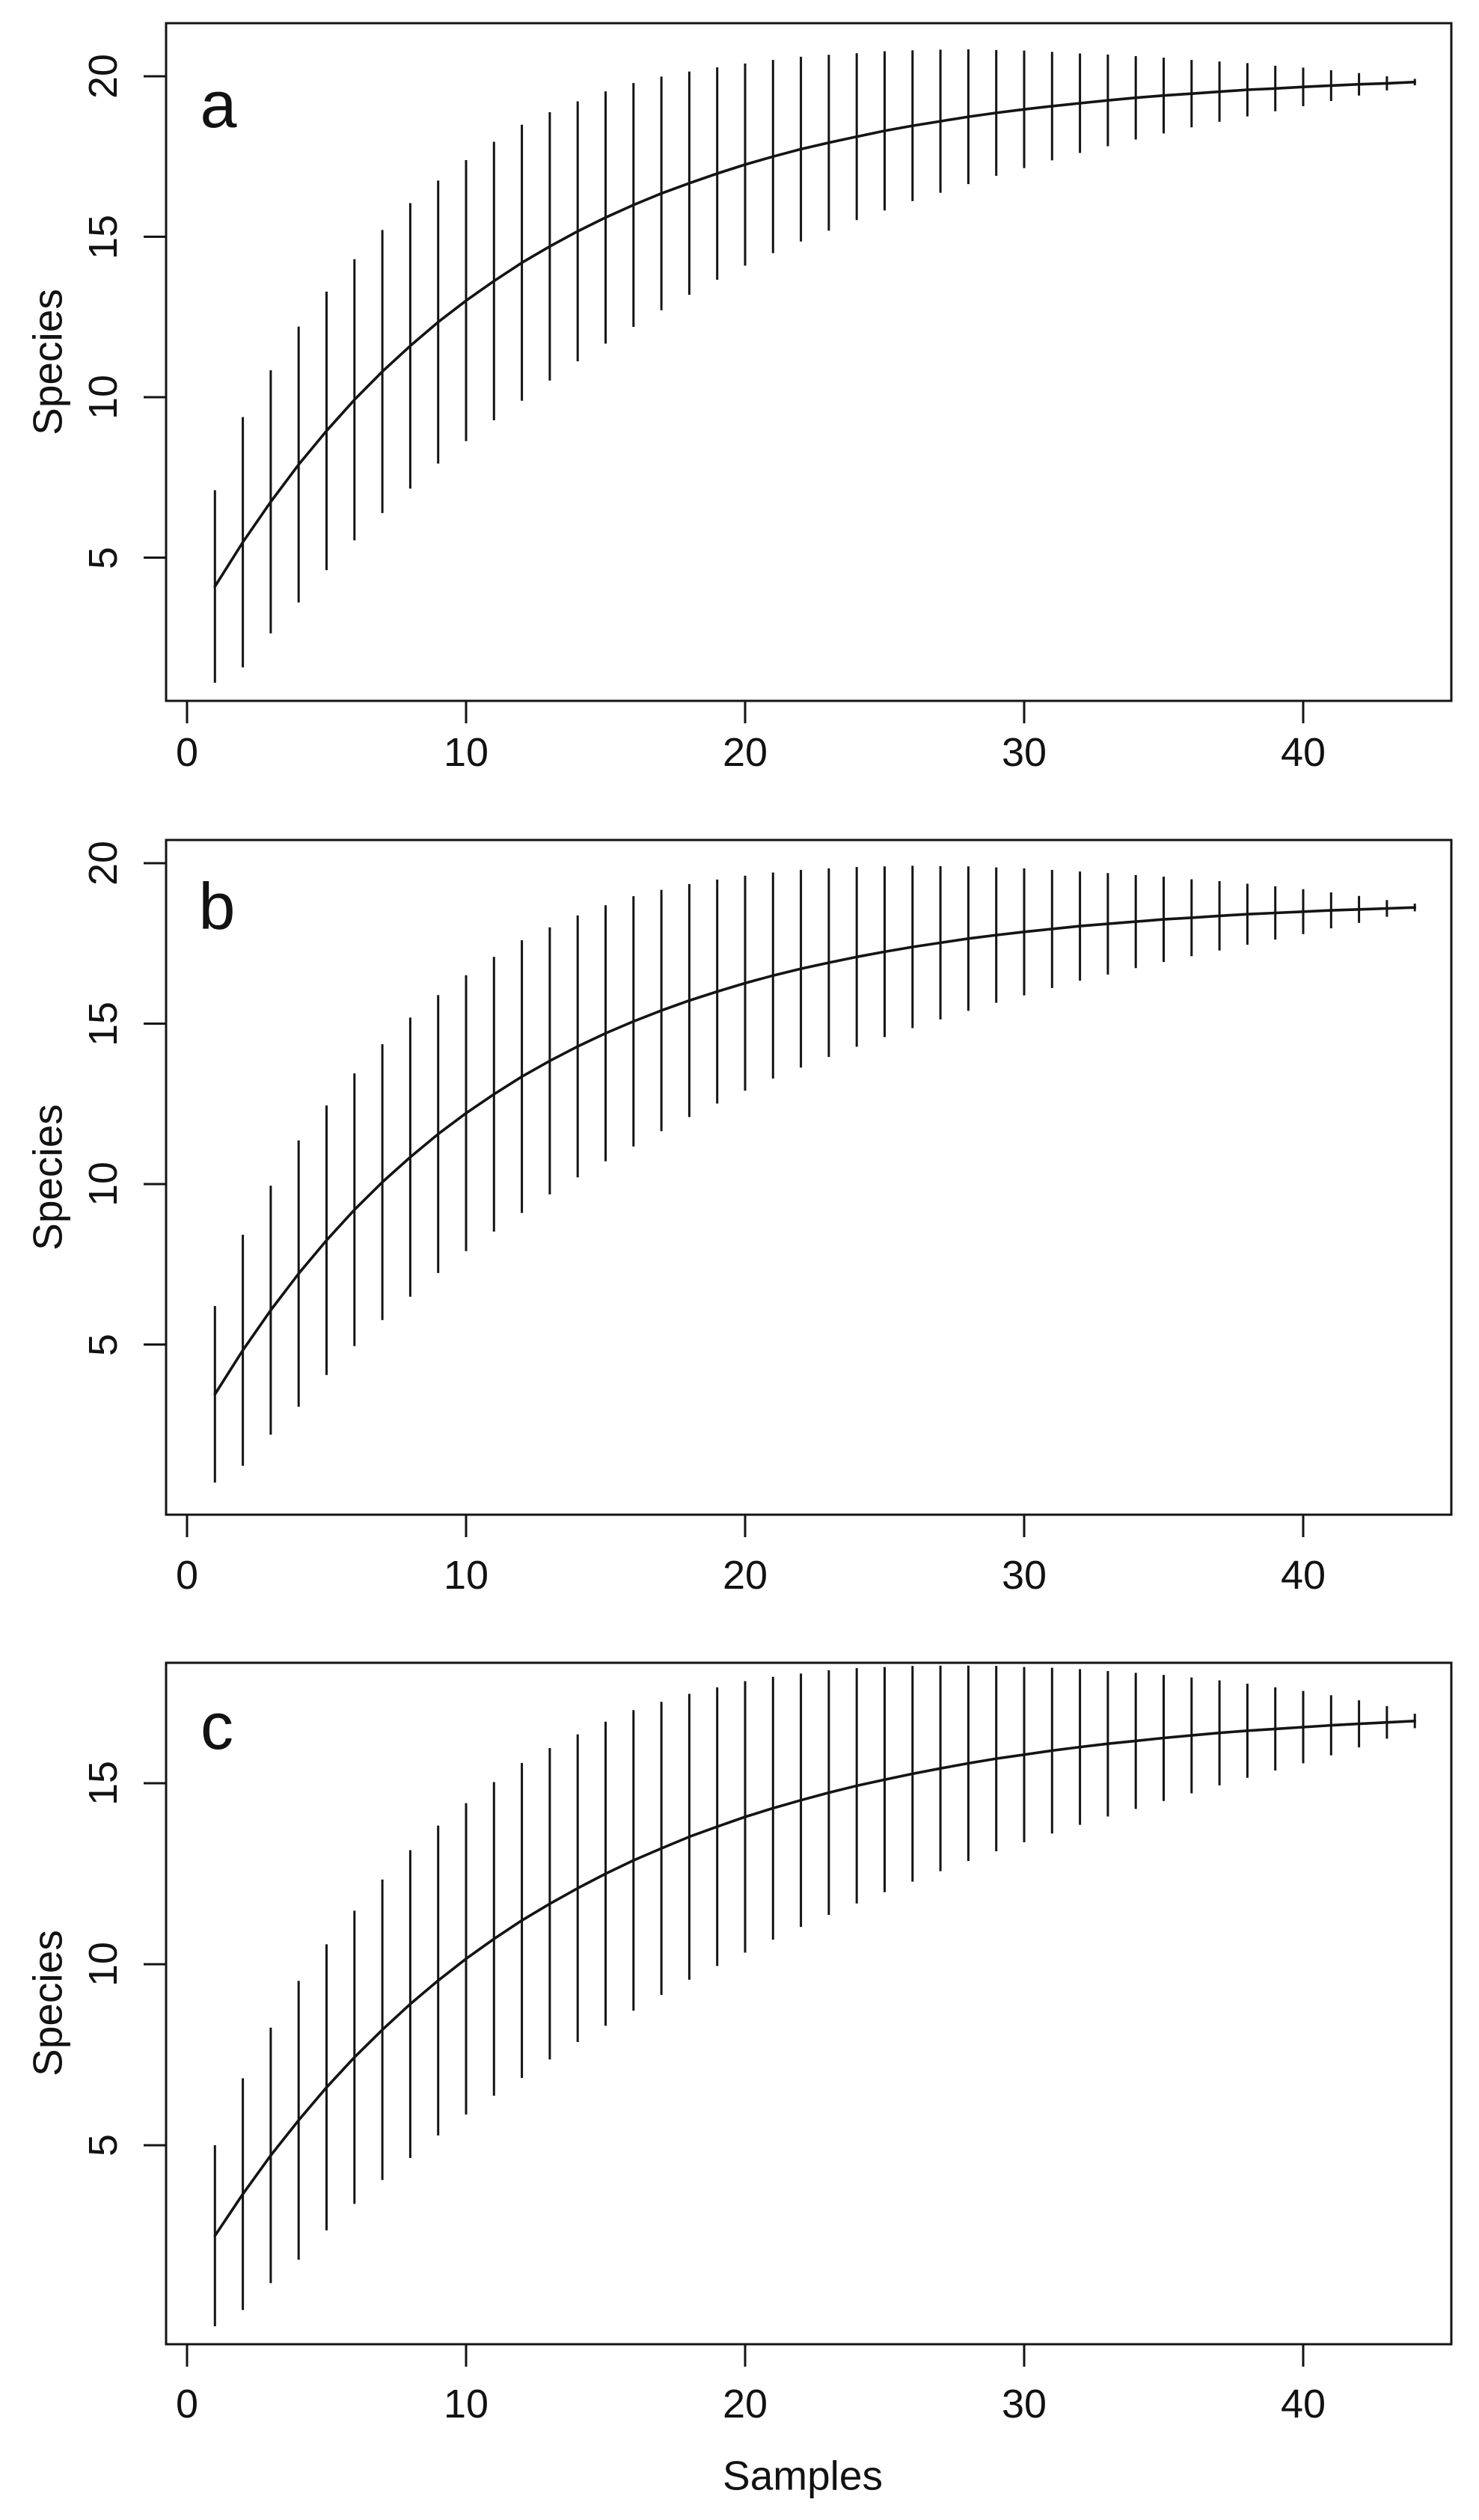 The width and height of the screenshot is (1479, 2520). Describe the element at coordinates (187, 2404) in the screenshot. I see `panel-c-x-tick-label: 0` at that location.